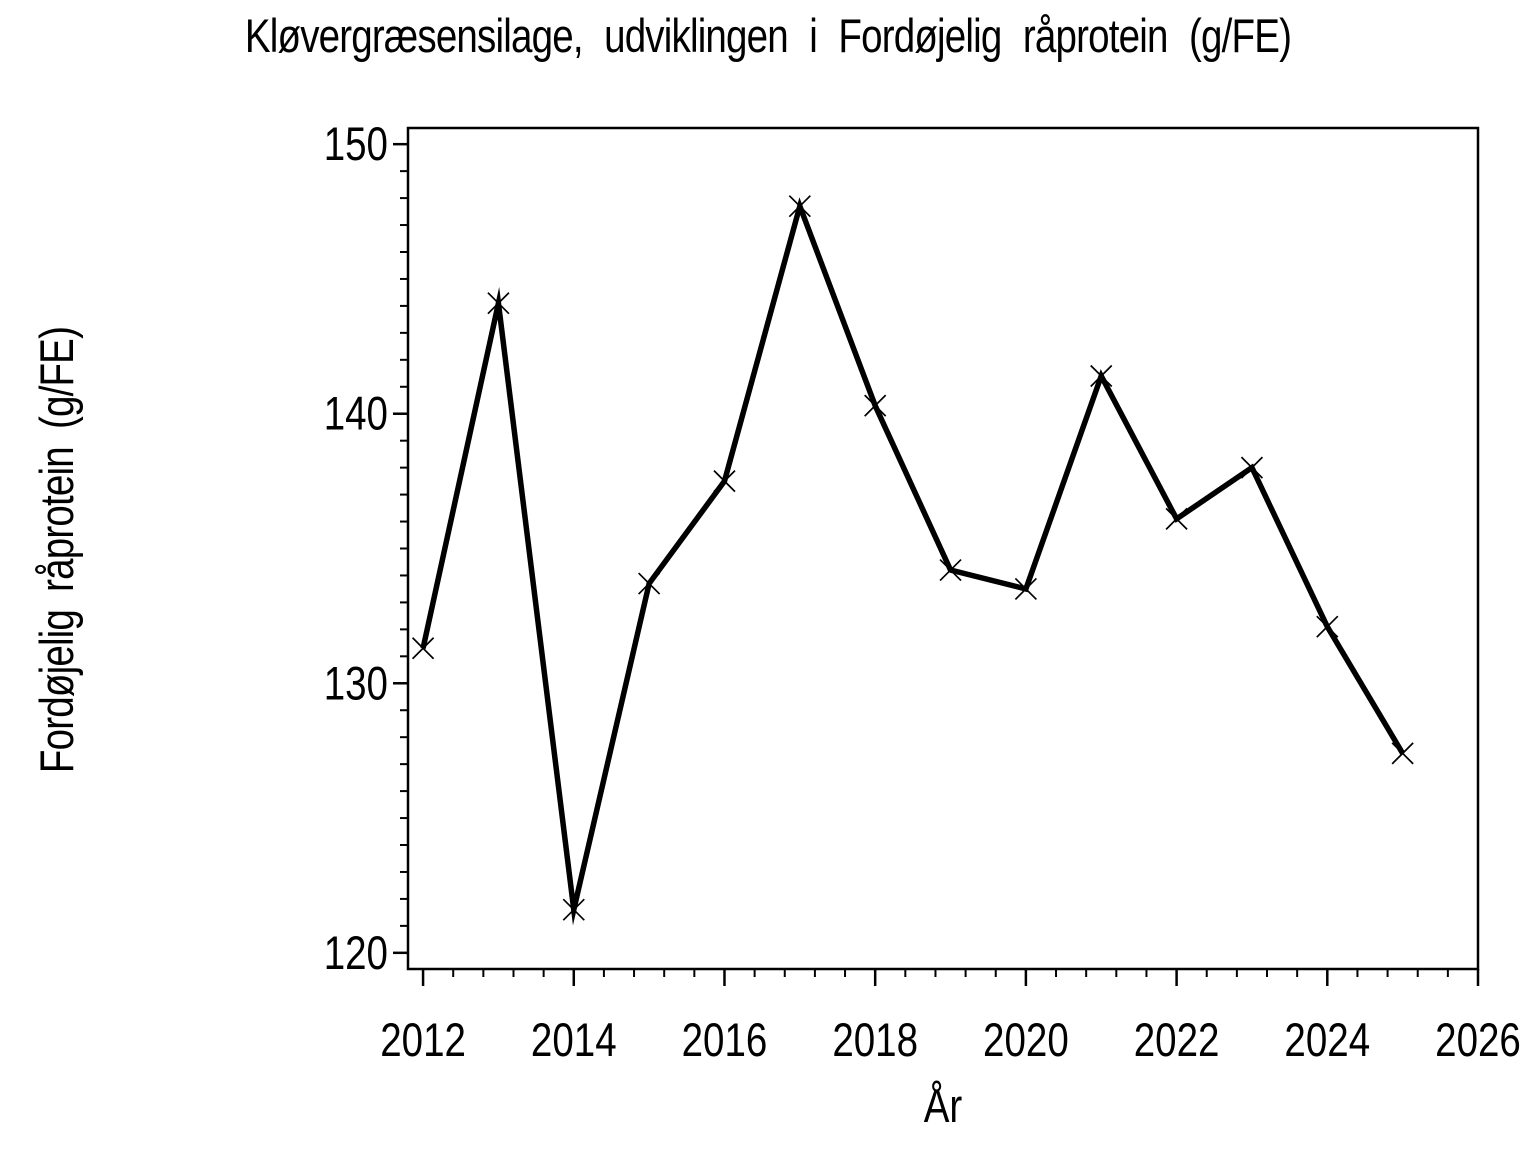 The height and width of the screenshot is (1152, 1536). What do you see at coordinates (356, 953) in the screenshot?
I see `y-tick-label: 120` at bounding box center [356, 953].